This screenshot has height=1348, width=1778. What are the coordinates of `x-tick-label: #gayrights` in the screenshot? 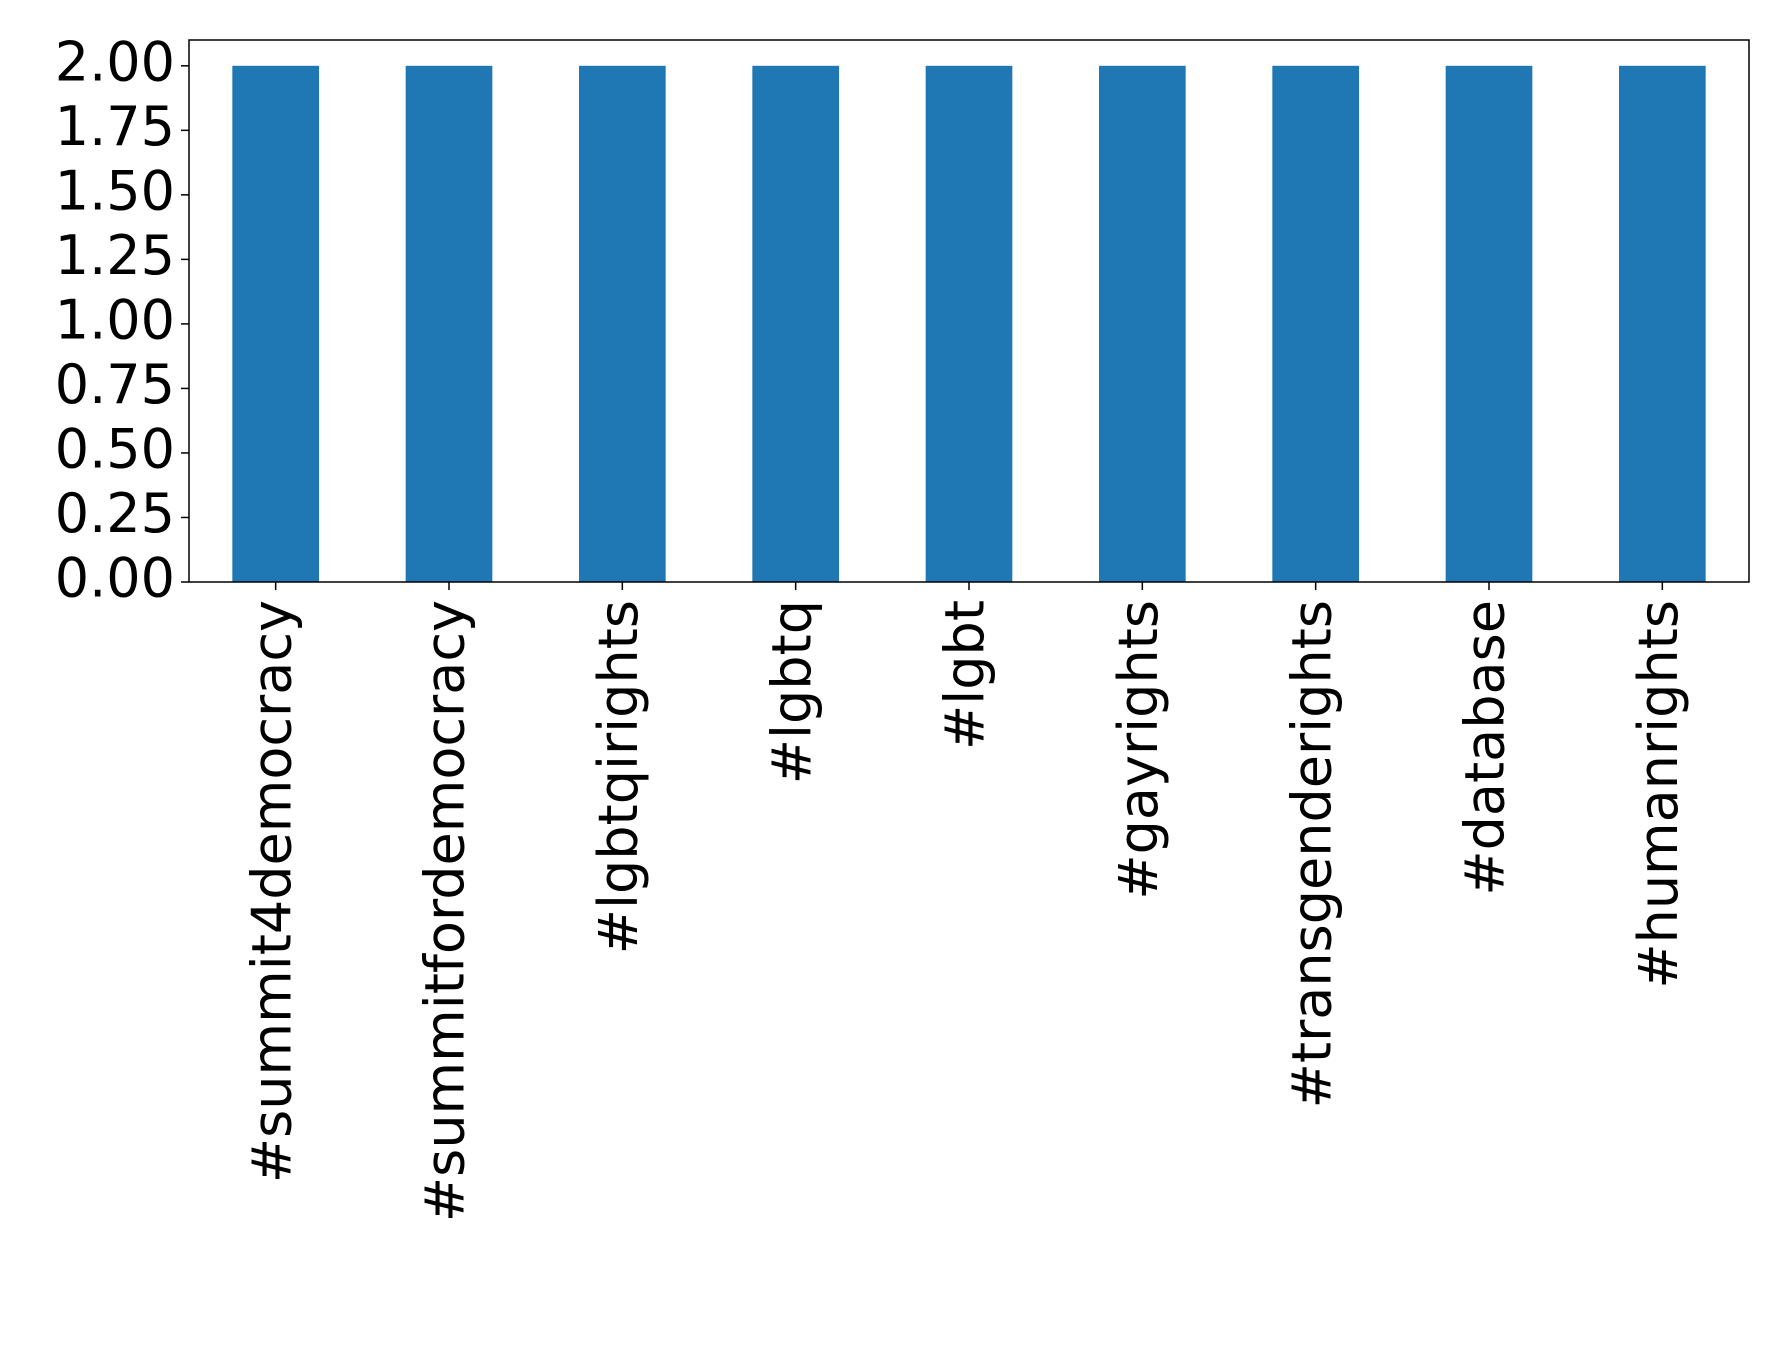 It's located at (1138, 750).